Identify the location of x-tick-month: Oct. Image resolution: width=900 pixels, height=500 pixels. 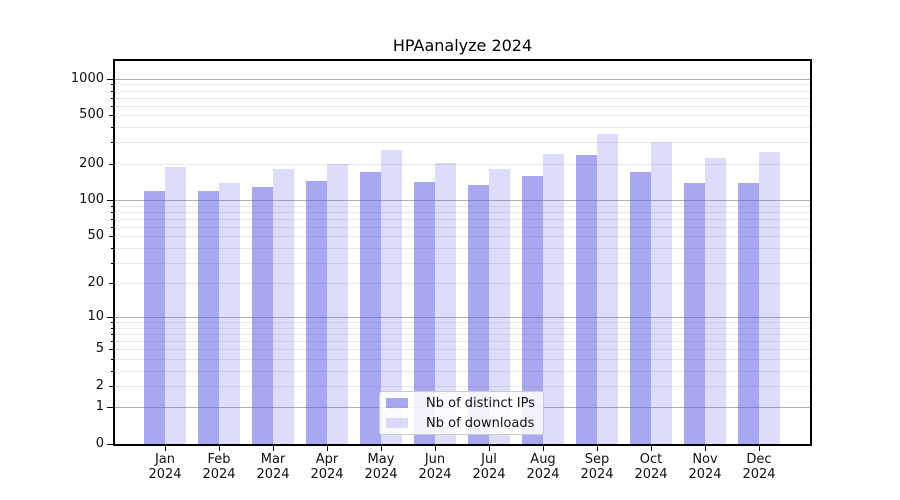
(651, 459).